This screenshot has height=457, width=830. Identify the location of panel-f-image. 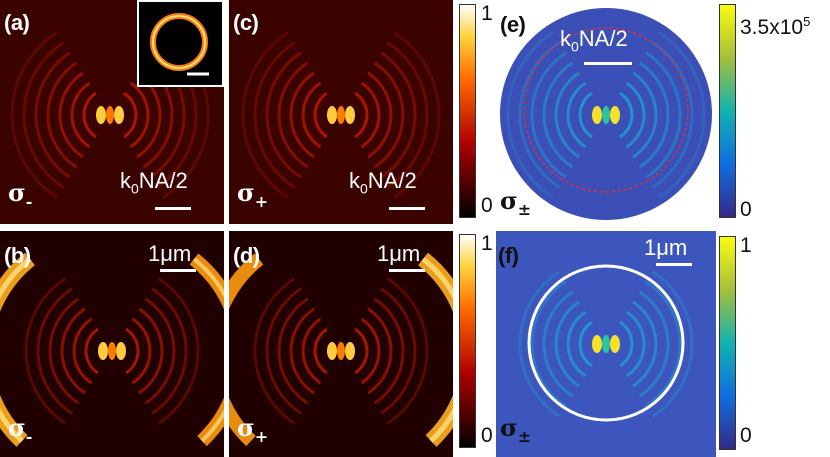
(606, 344).